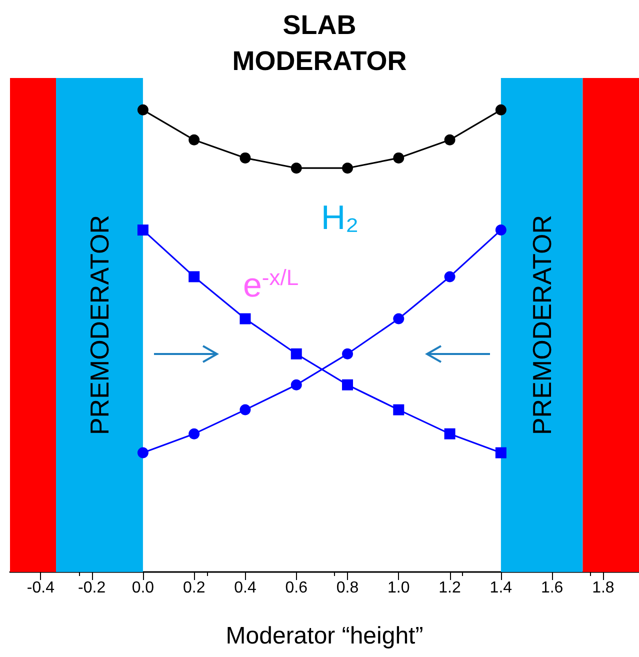  Describe the element at coordinates (501, 588) in the screenshot. I see `x-tick-label: 1.4` at that location.